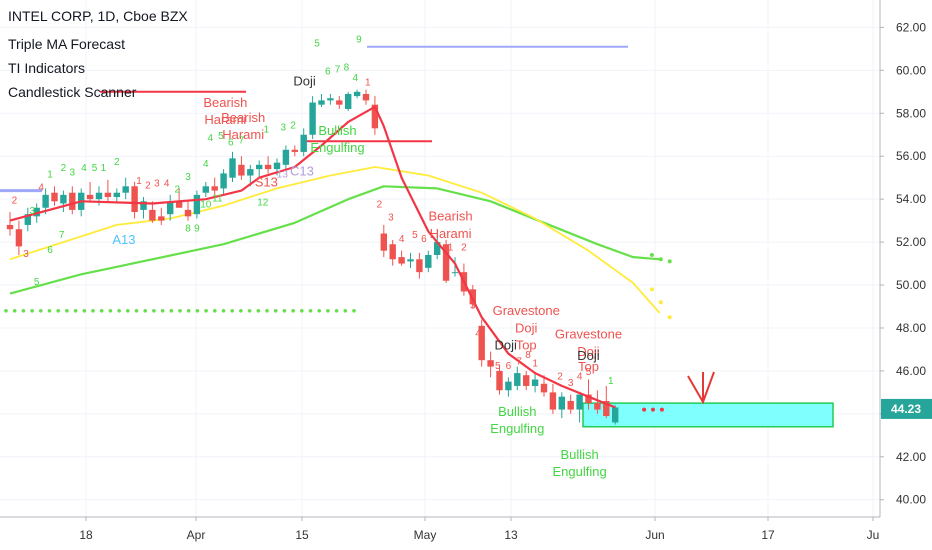  I want to click on pattern-label: Harami, so click(225, 119).